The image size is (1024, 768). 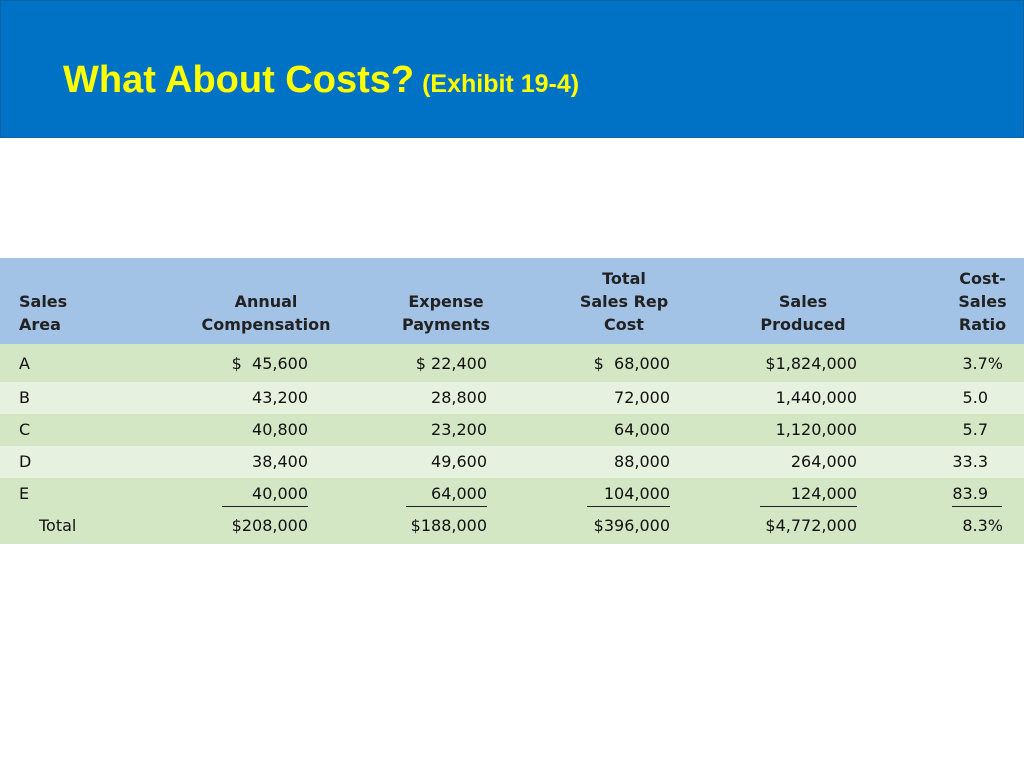 What do you see at coordinates (266, 313) in the screenshot?
I see `header-annual-compensation: Annual Compensation` at bounding box center [266, 313].